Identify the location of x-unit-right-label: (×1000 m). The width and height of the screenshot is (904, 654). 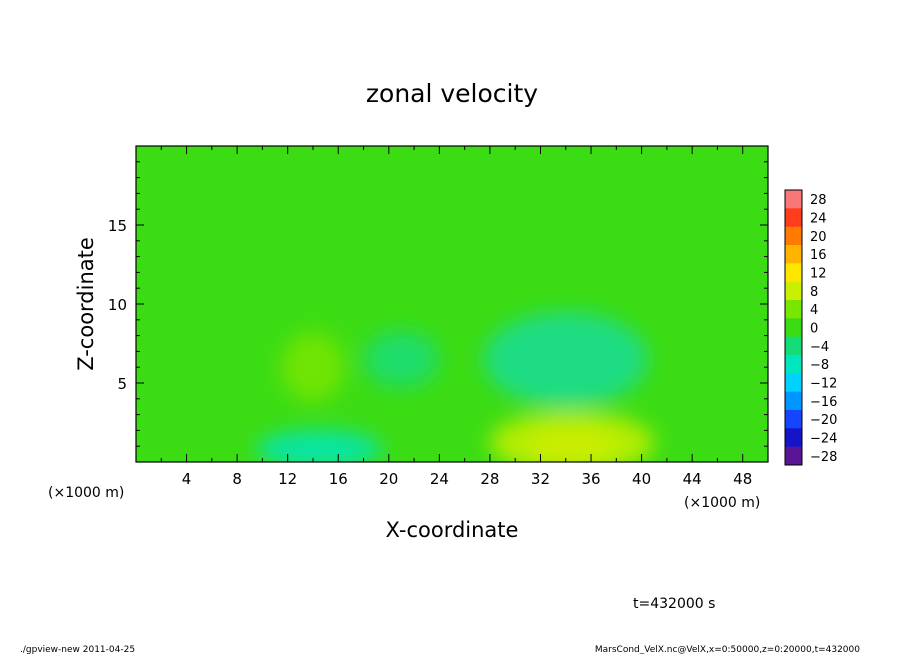
(722, 503).